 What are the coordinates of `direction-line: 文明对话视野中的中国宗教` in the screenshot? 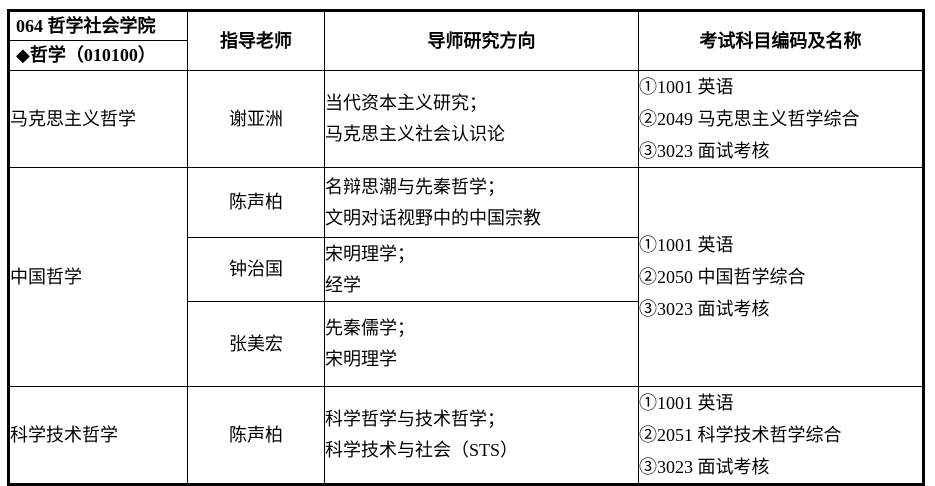 It's located at (433, 217).